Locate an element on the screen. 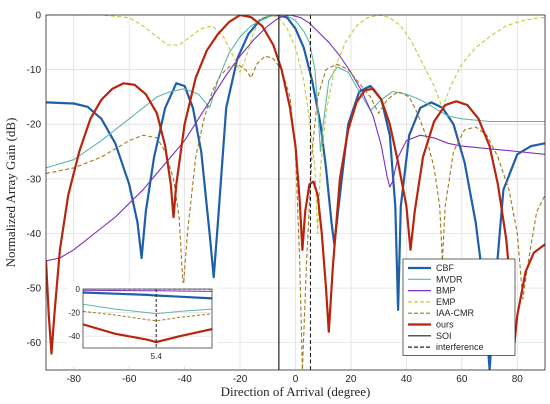  zoom-inset: 0 -20 -40 5.4 is located at coordinates (142, 324).